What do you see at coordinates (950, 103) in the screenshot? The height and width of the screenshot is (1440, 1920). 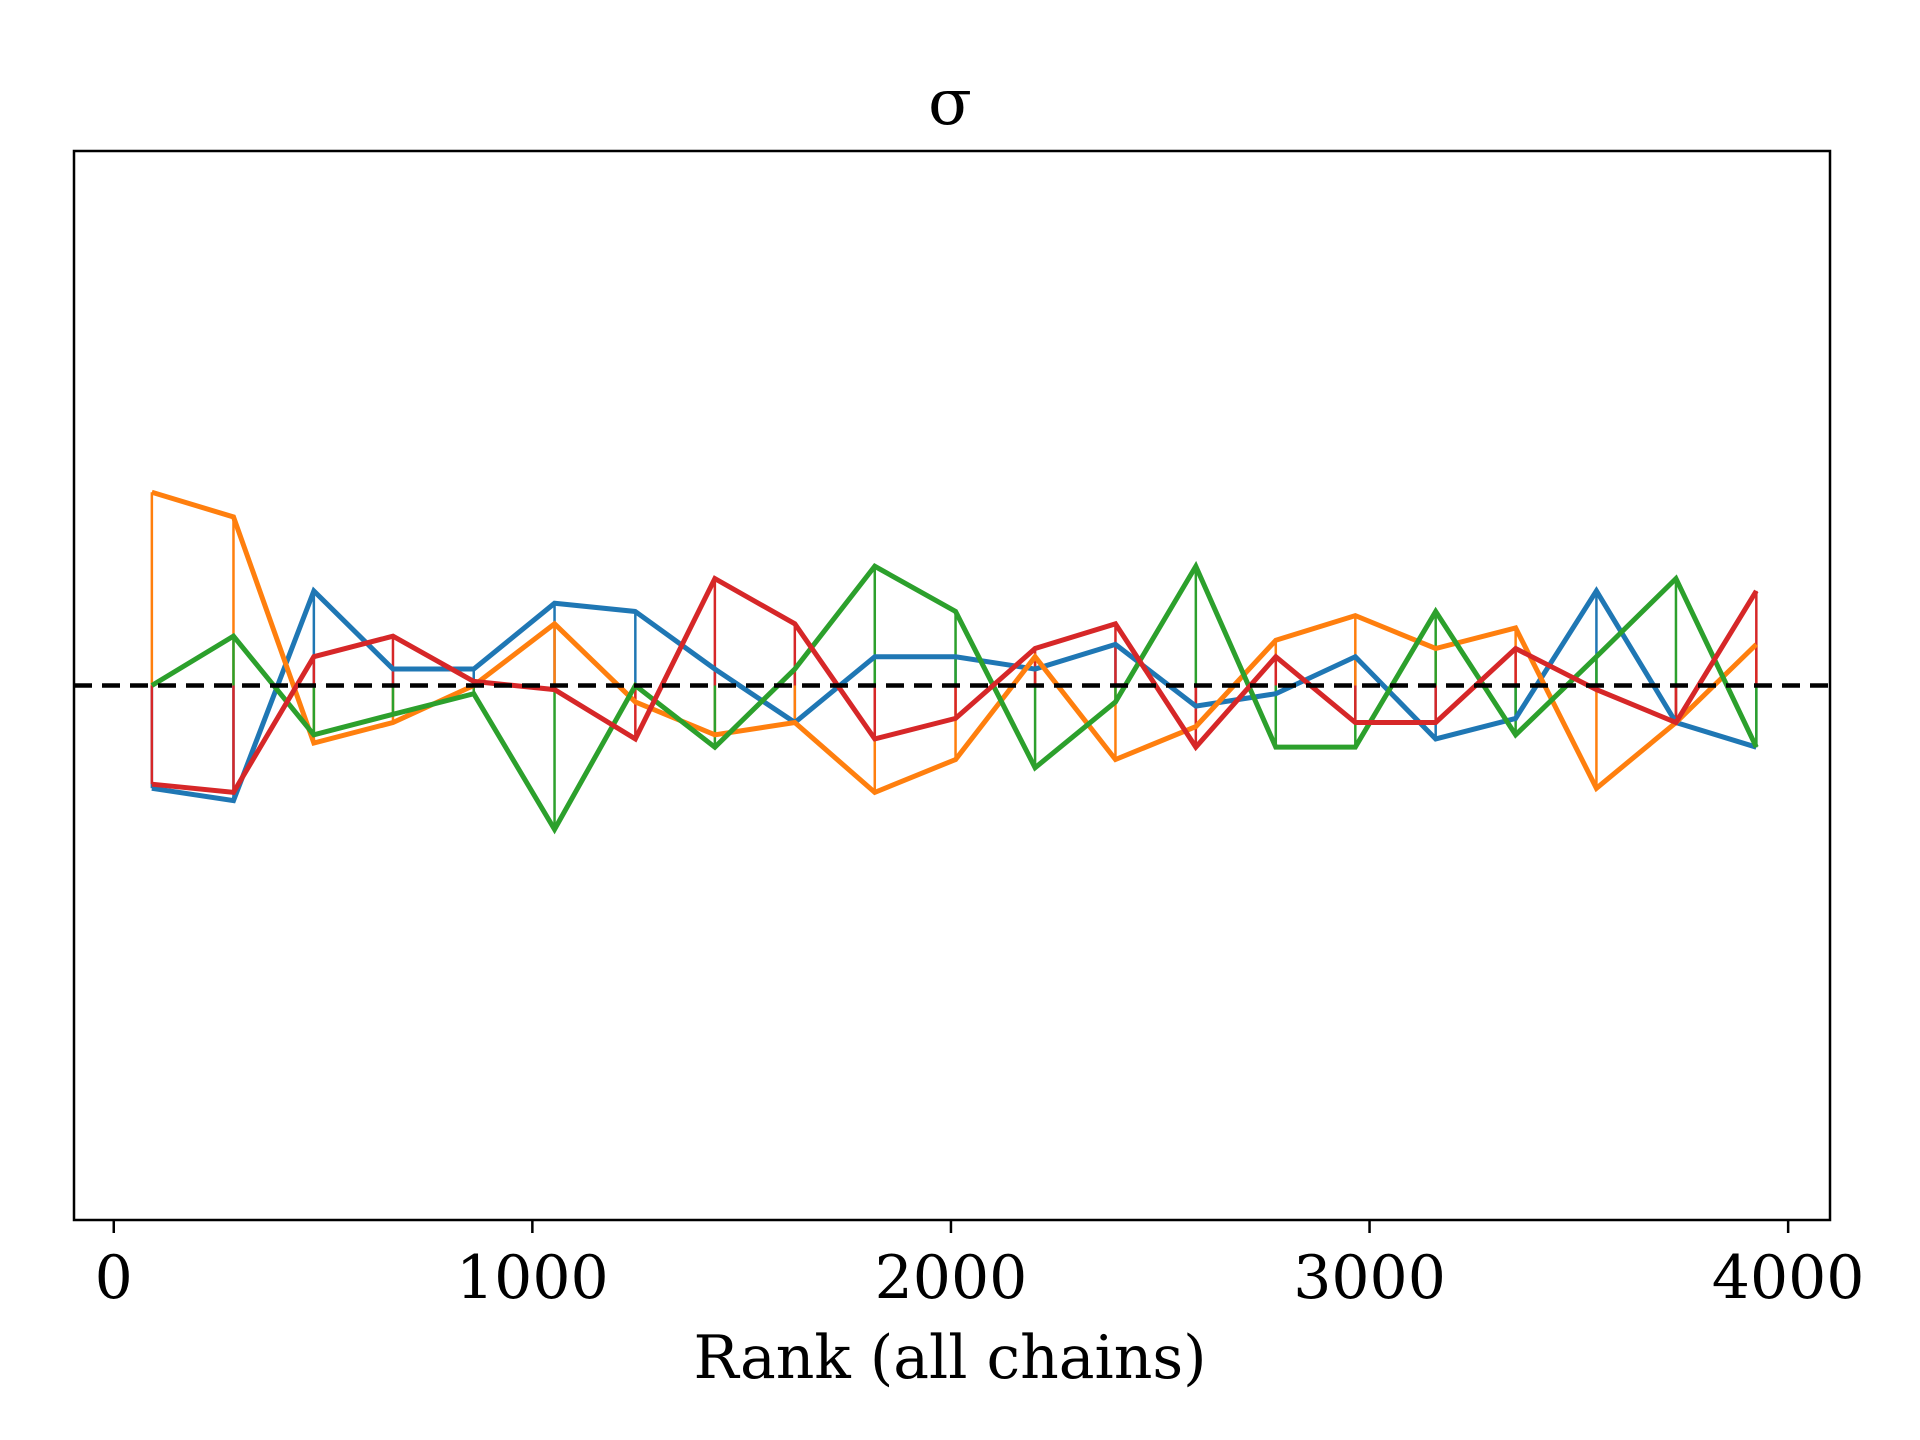 I see `chart-title: σ` at bounding box center [950, 103].